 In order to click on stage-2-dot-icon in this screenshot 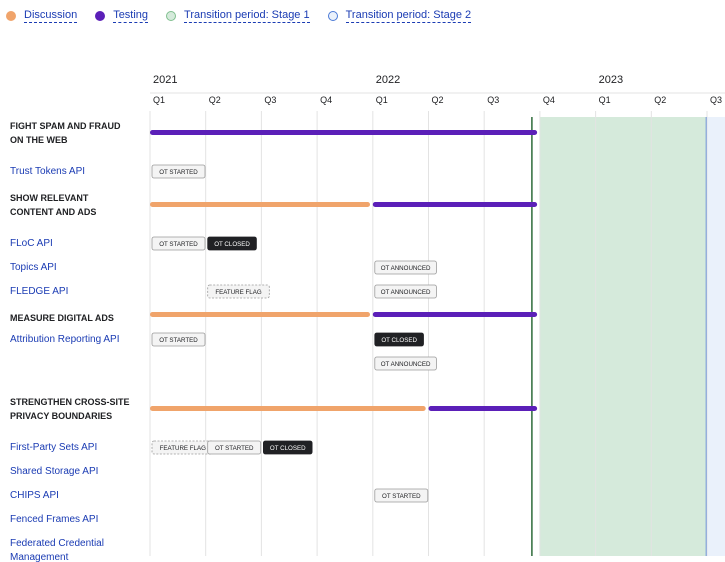, I will do `click(332, 16)`.